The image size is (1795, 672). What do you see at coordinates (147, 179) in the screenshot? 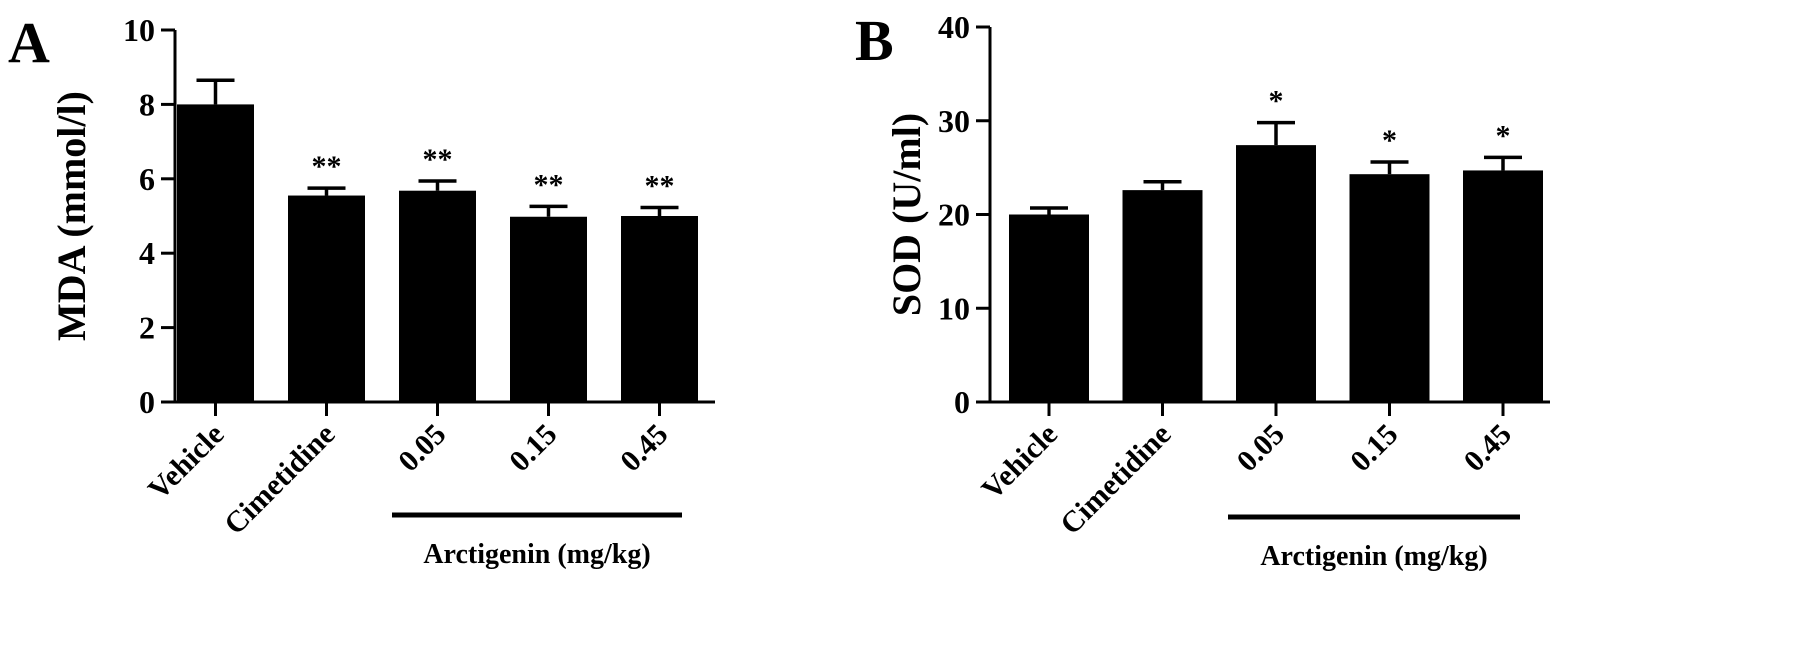
I see `y-tick-label: 6` at bounding box center [147, 179].